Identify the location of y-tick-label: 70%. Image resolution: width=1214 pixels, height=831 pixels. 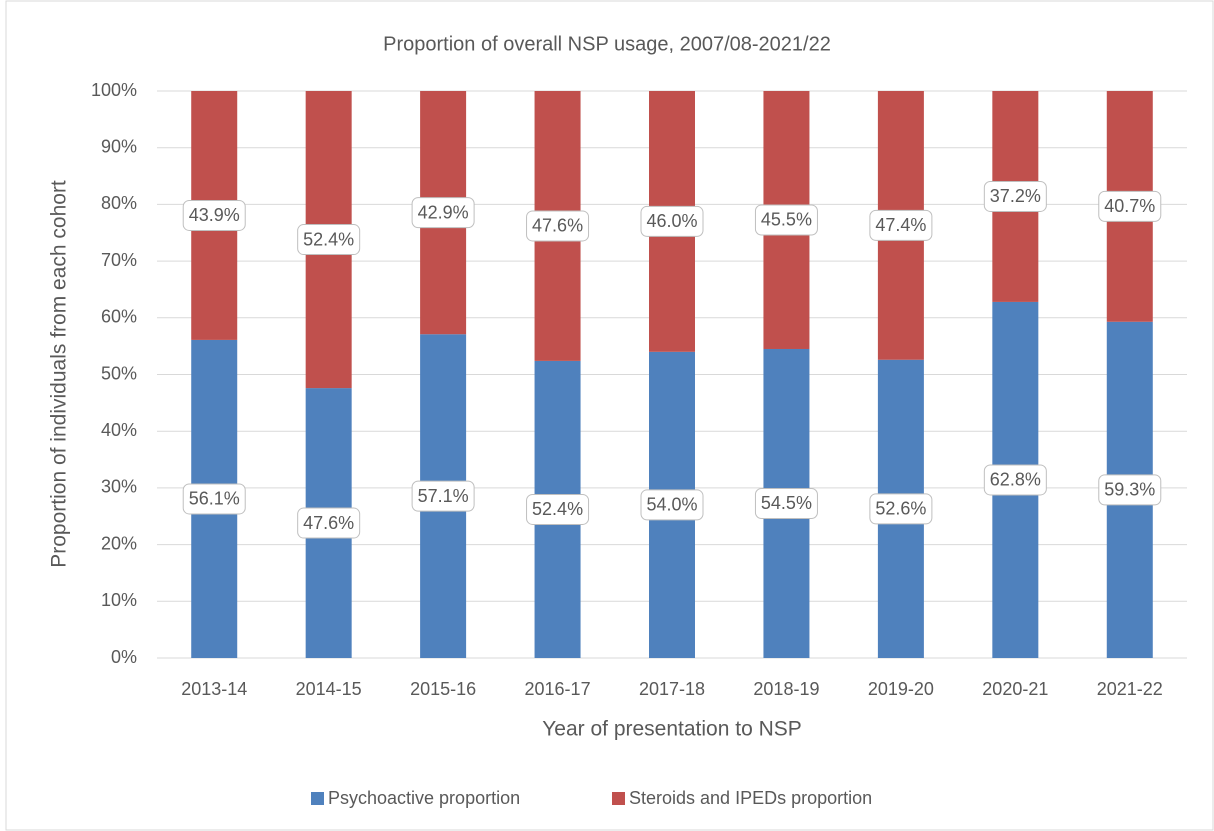
(119, 260).